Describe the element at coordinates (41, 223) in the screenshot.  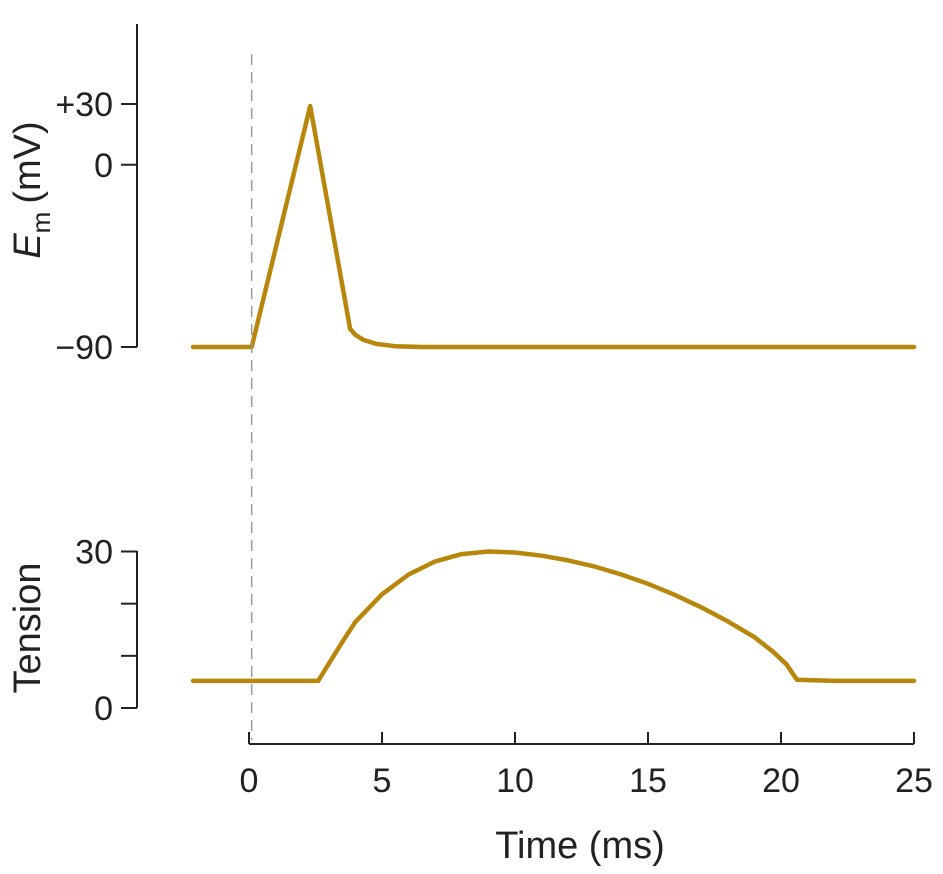
I see `em-axis-subscript: m` at that location.